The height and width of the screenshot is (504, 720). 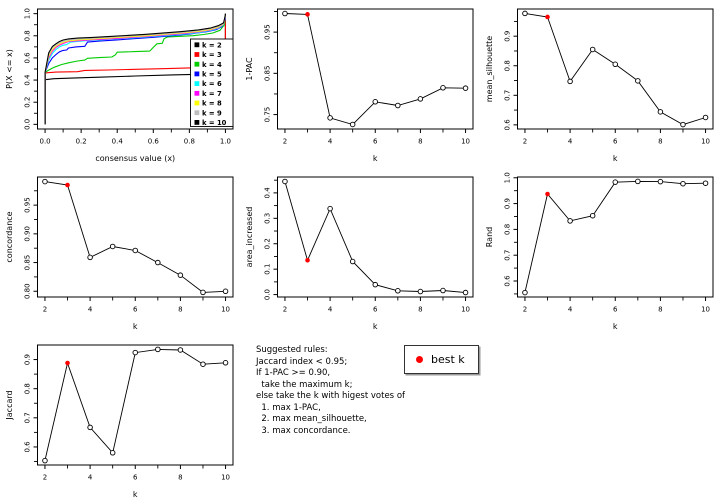 I want to click on axes: 0.0 0.2 0.4 0.6 0.8 1.0 0.0 0.2 0.4 0.6 0.8 1.0, so click(x=127, y=76).